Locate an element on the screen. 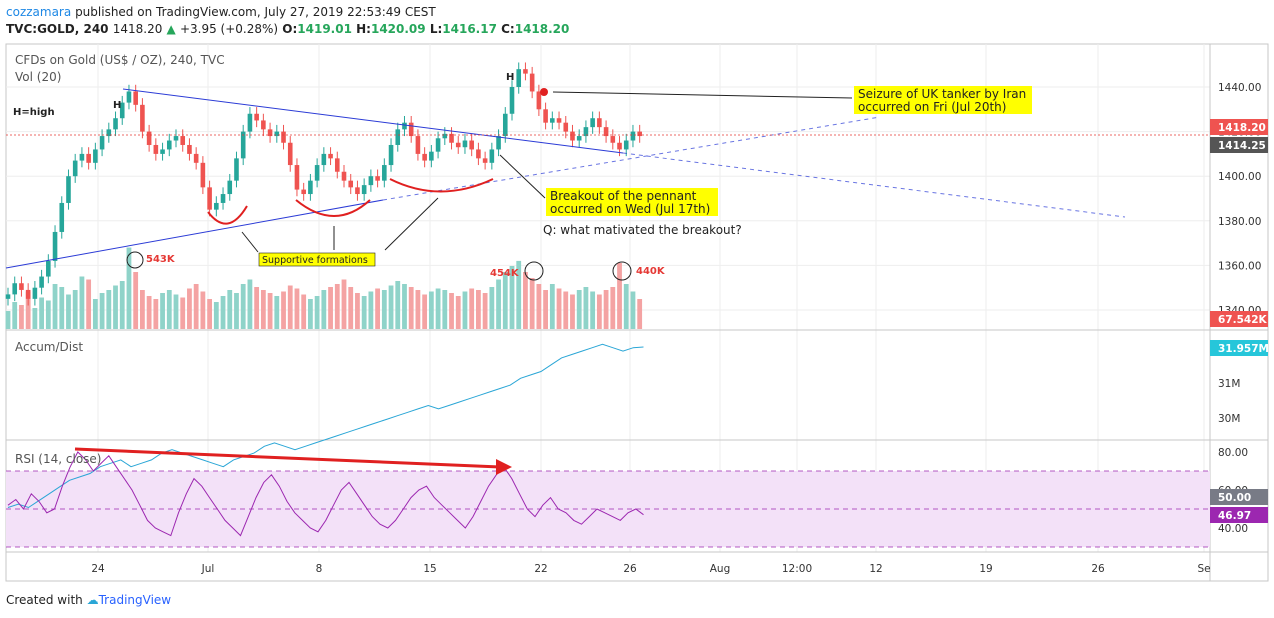 This screenshot has width=1274, height=618. level-badge: 1414.25 is located at coordinates (1242, 146).